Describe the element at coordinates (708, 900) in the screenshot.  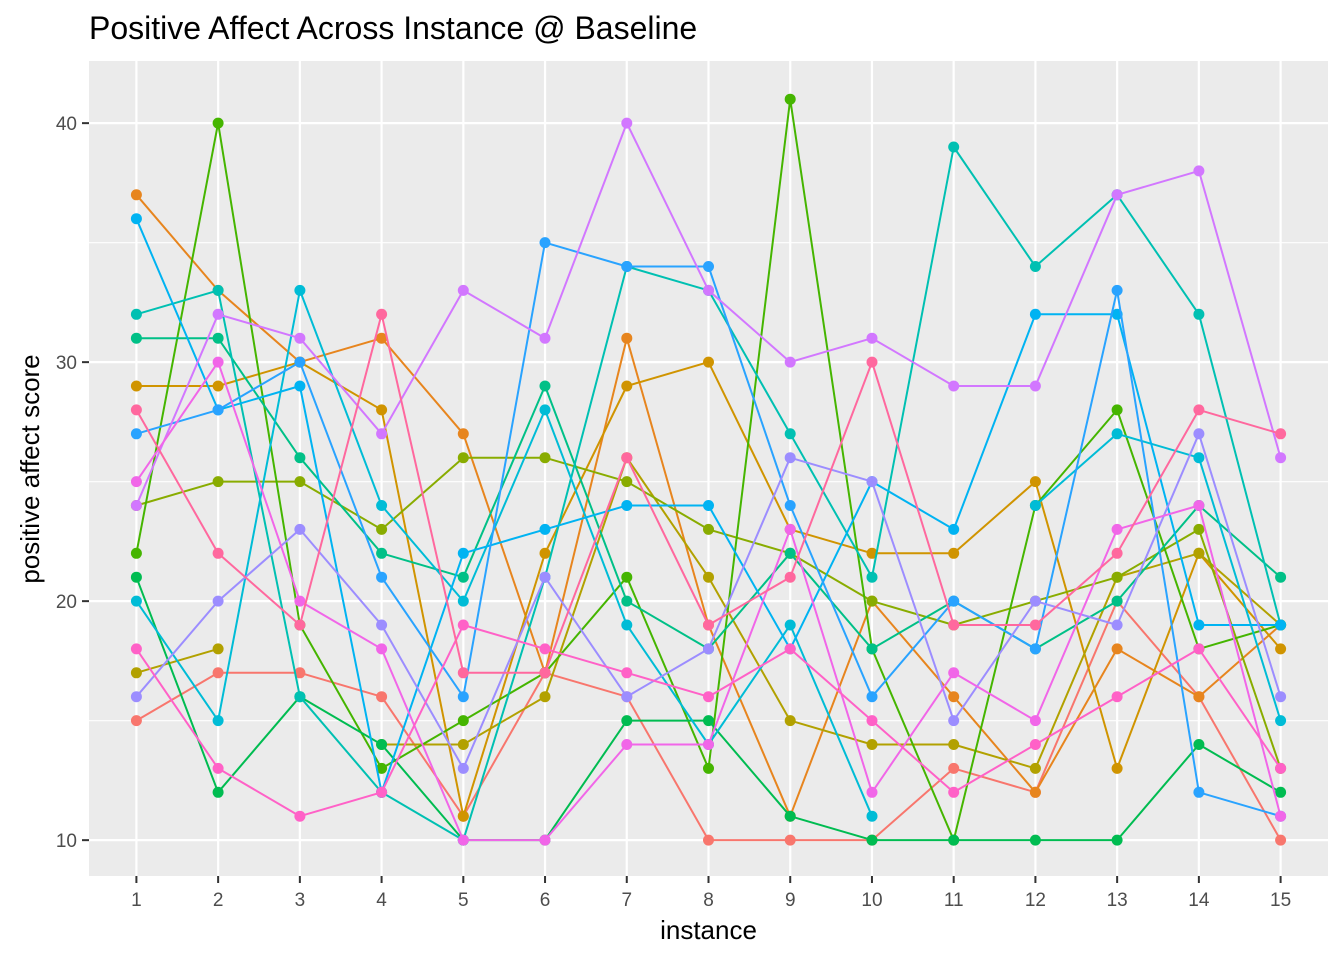
I see `x-tick-label: 8` at that location.